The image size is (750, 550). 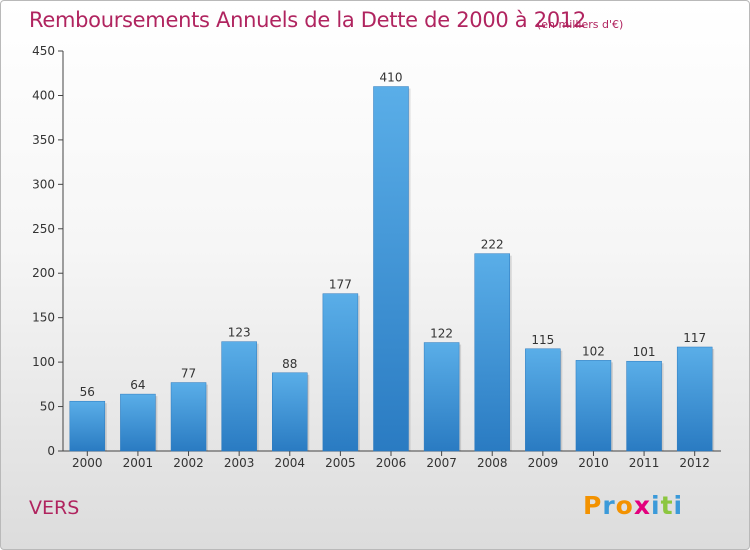 What do you see at coordinates (137, 385) in the screenshot?
I see `bar-value-label: 64` at bounding box center [137, 385].